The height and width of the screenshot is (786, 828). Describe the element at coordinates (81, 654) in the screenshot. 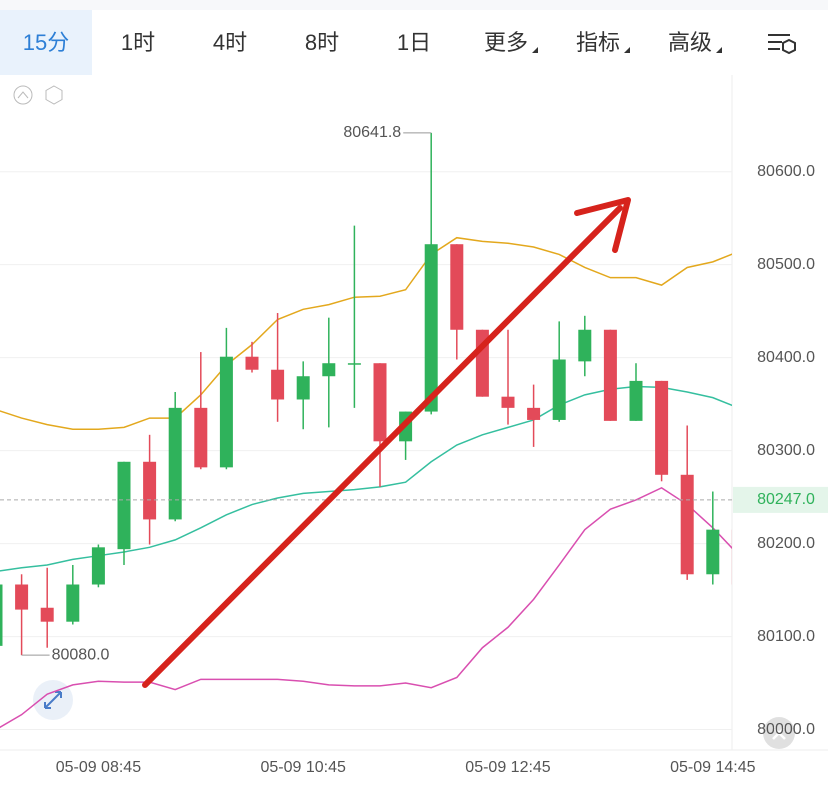

I see `min-label: 80080.0` at that location.